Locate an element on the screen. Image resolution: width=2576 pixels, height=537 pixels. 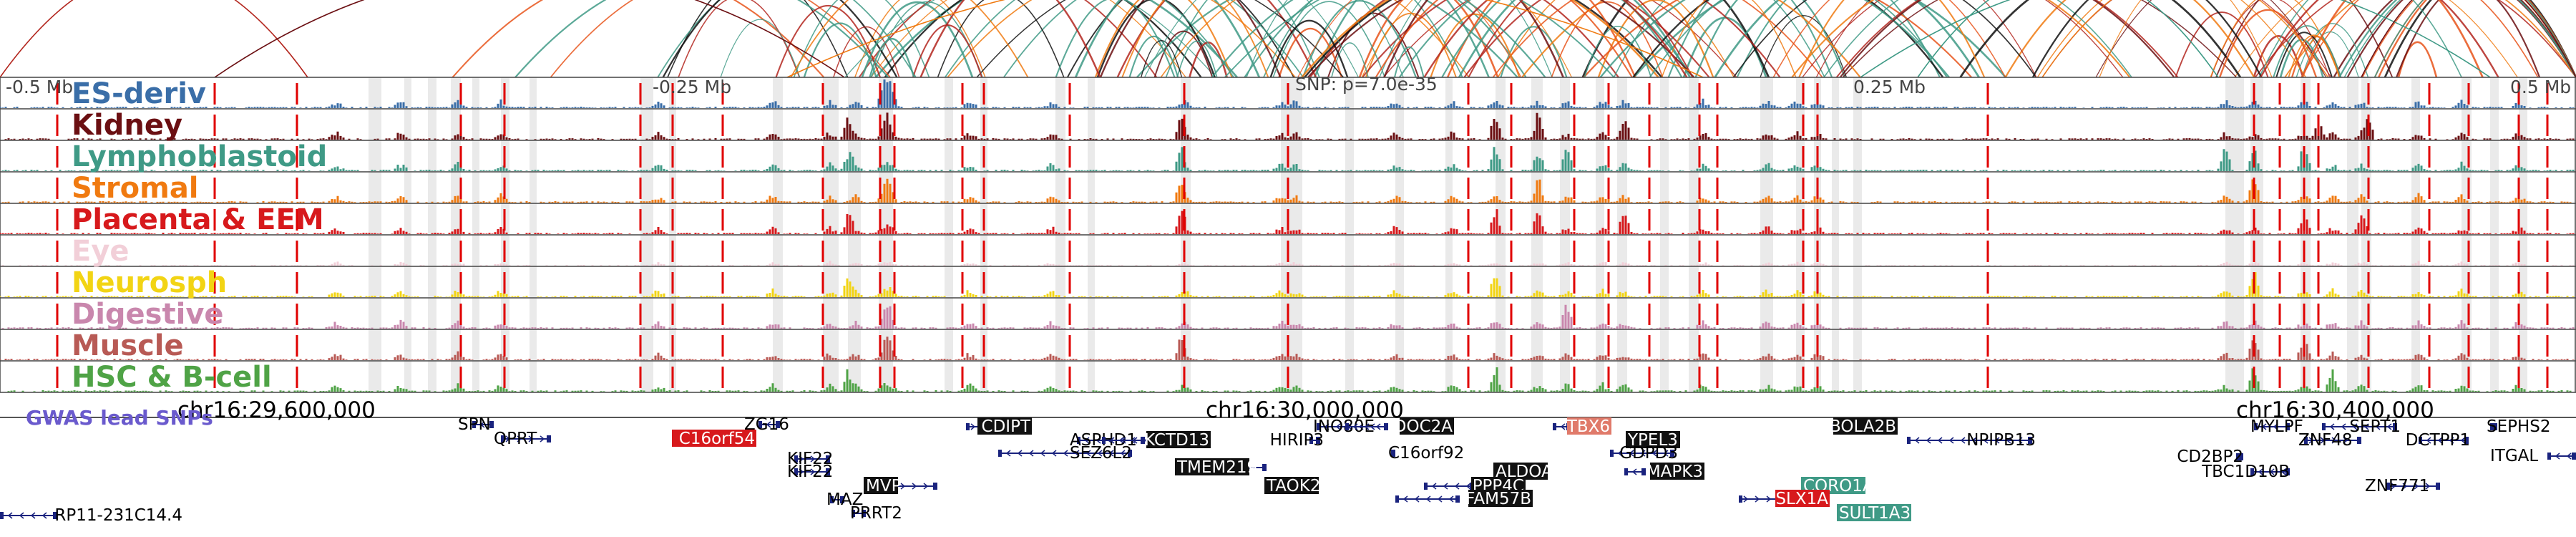
signal-hsc-b-cell is located at coordinates (1289, 379).